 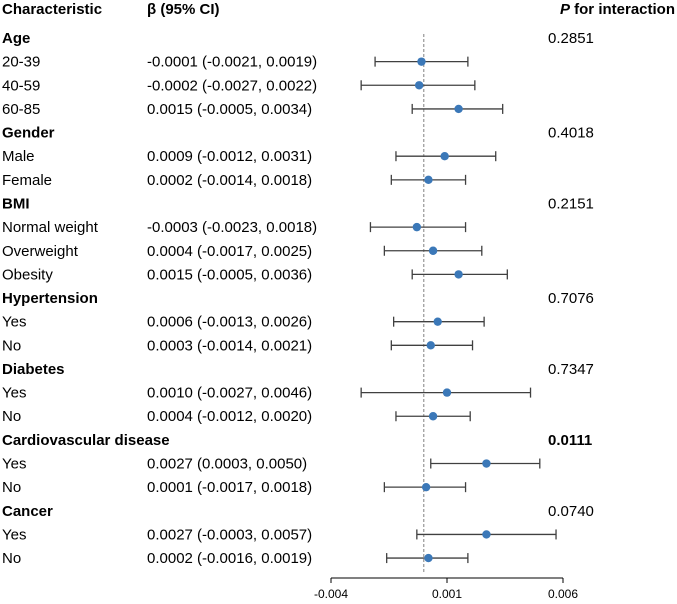 What do you see at coordinates (571, 38) in the screenshot?
I see `p-interaction-value: 0.2851` at bounding box center [571, 38].